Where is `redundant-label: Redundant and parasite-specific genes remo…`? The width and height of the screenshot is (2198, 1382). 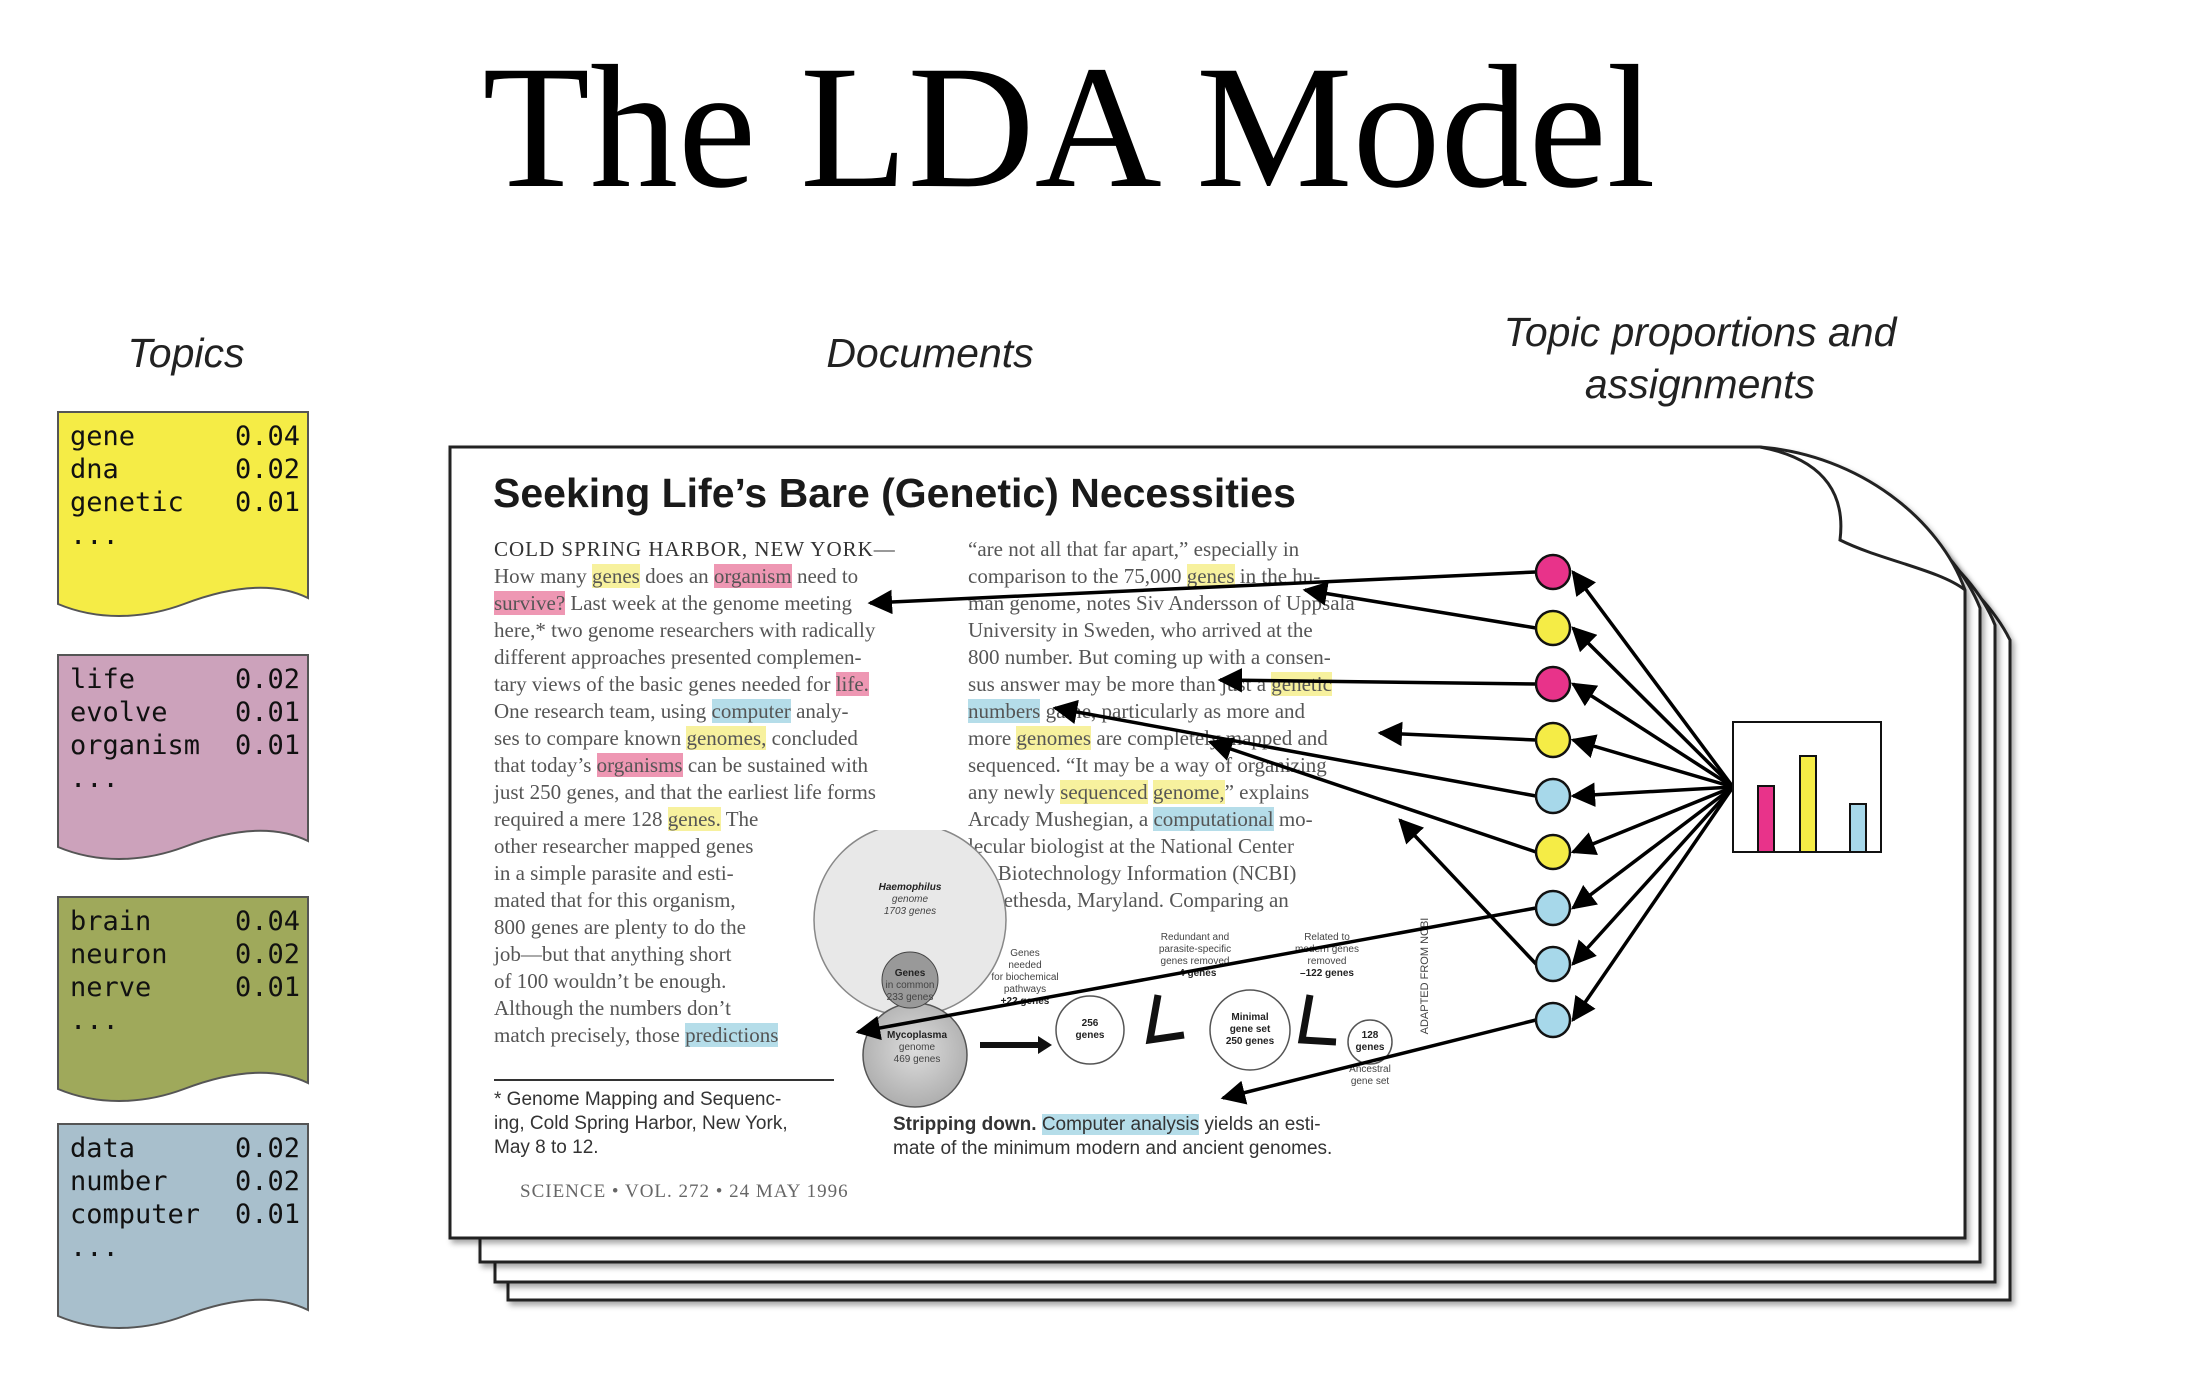
redundant-label: Redundant and parasite-specific genes remo… is located at coordinates (1195, 955).